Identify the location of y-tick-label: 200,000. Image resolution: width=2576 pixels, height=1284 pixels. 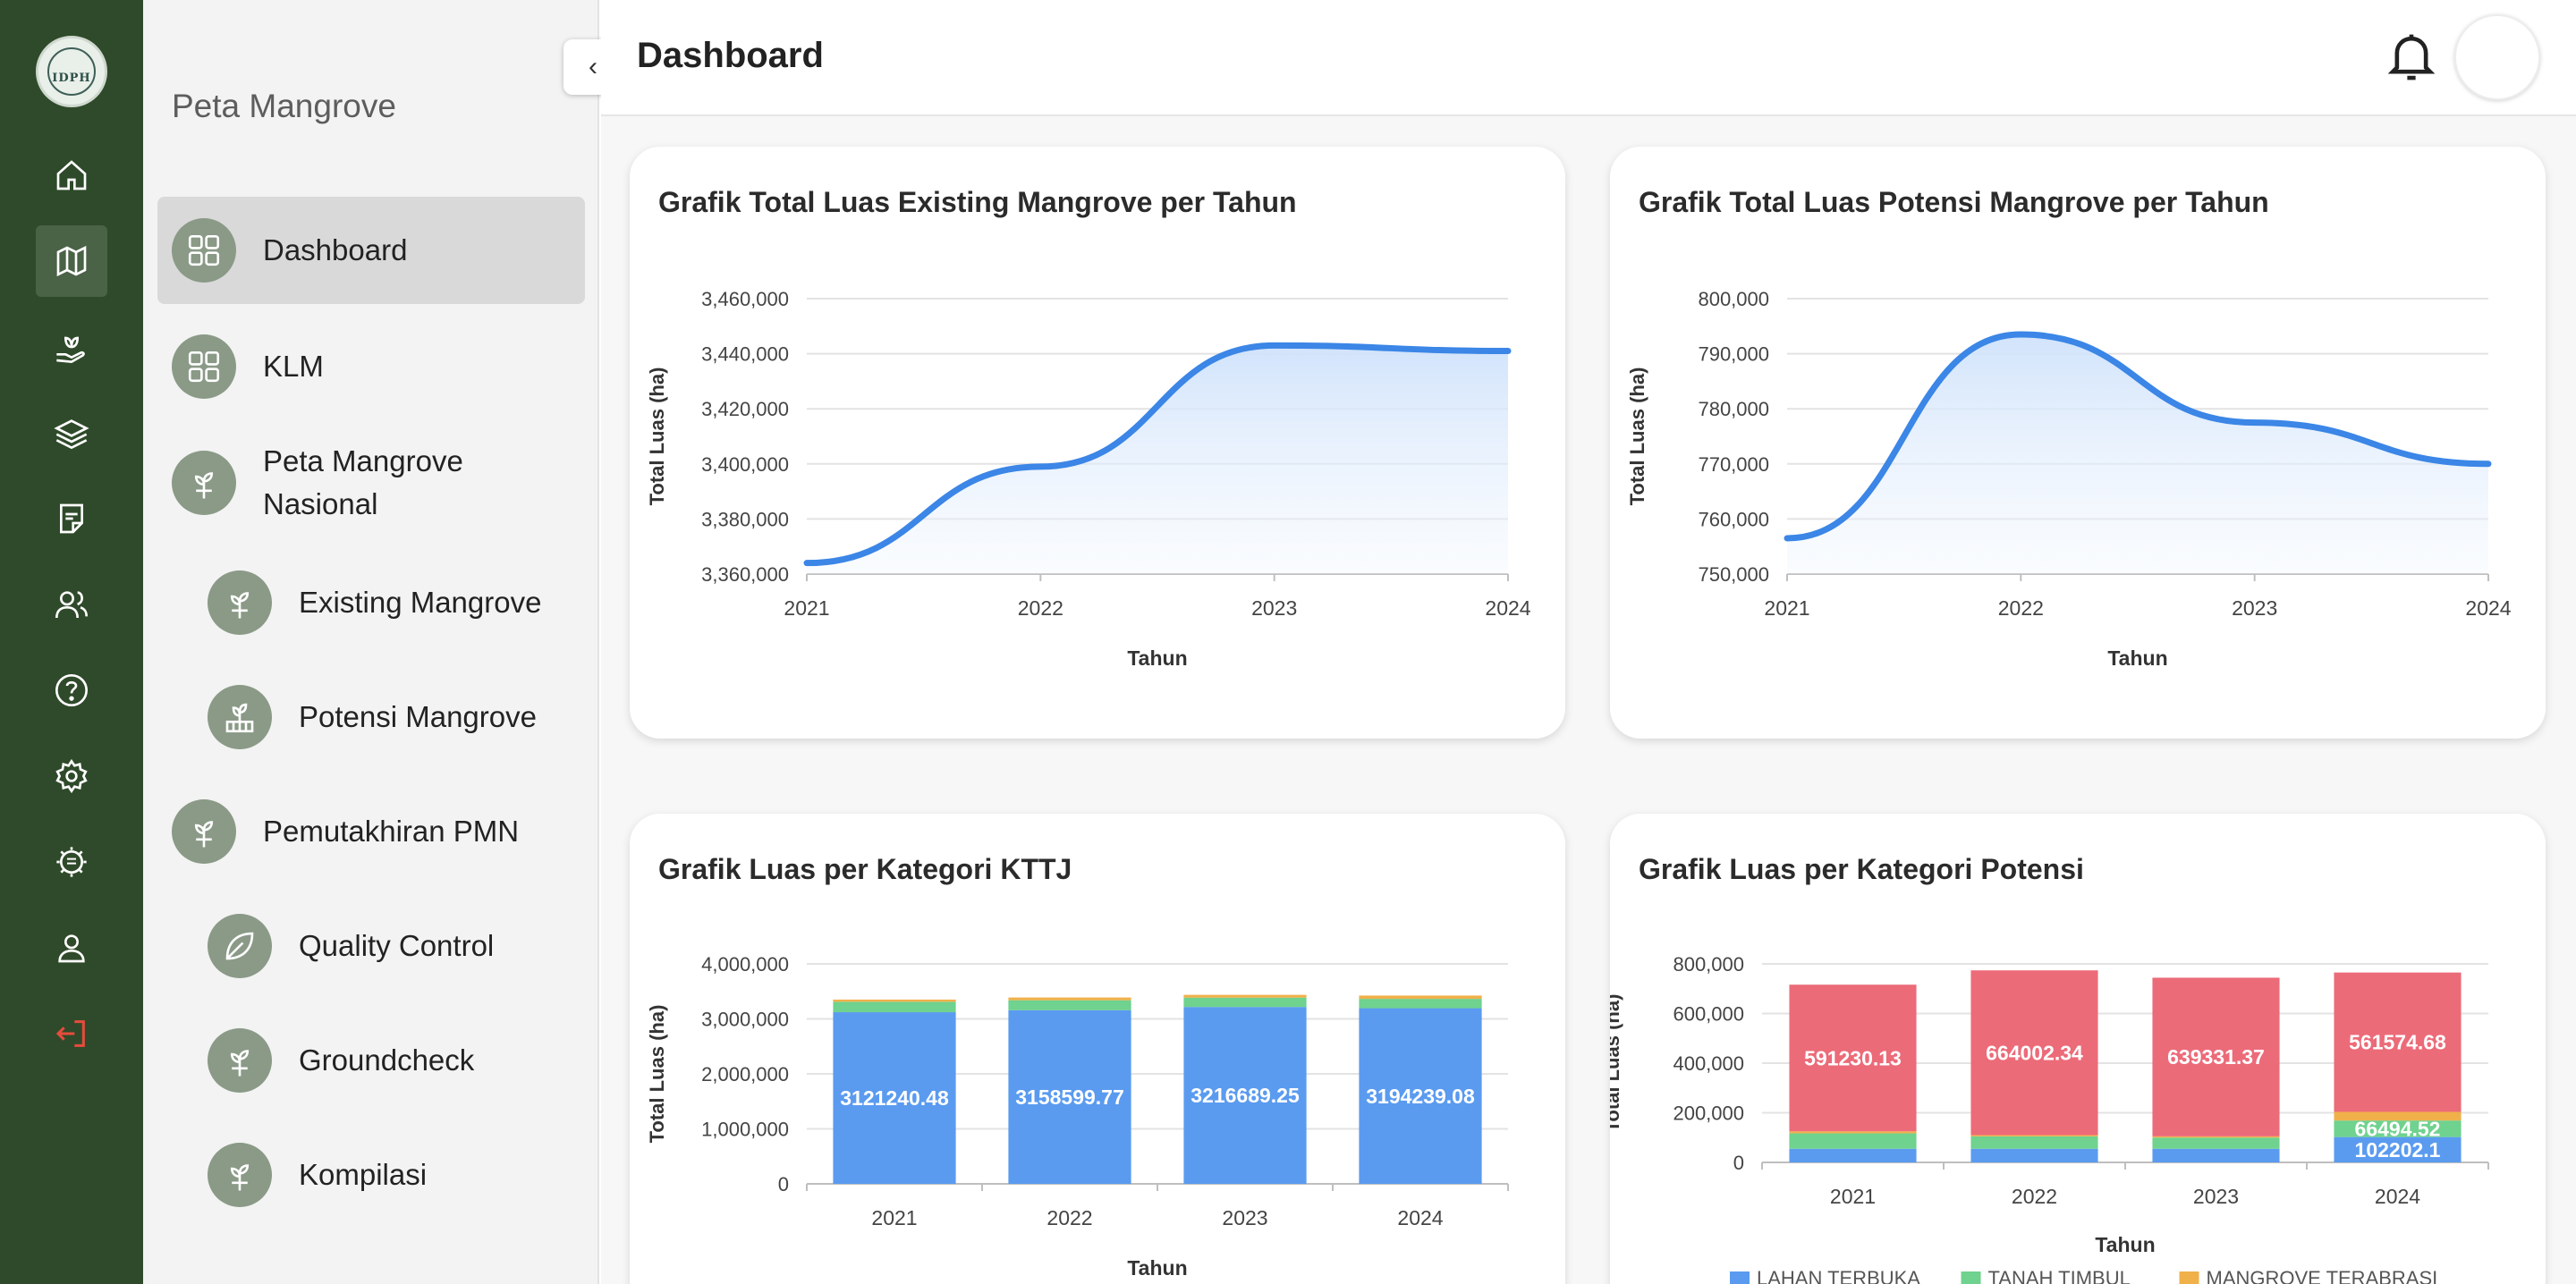
(1708, 1113).